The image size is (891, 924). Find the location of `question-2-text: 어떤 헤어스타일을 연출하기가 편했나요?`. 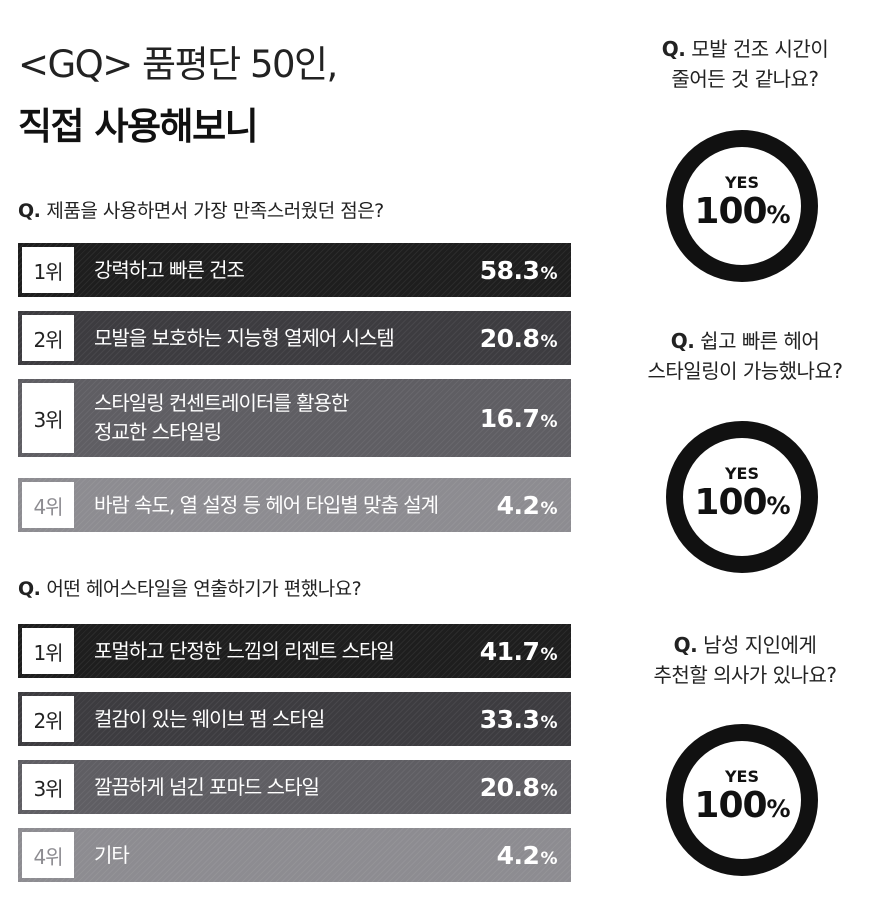

question-2-text: 어떤 헤어스타일을 연출하기가 편했나요? is located at coordinates (204, 589).